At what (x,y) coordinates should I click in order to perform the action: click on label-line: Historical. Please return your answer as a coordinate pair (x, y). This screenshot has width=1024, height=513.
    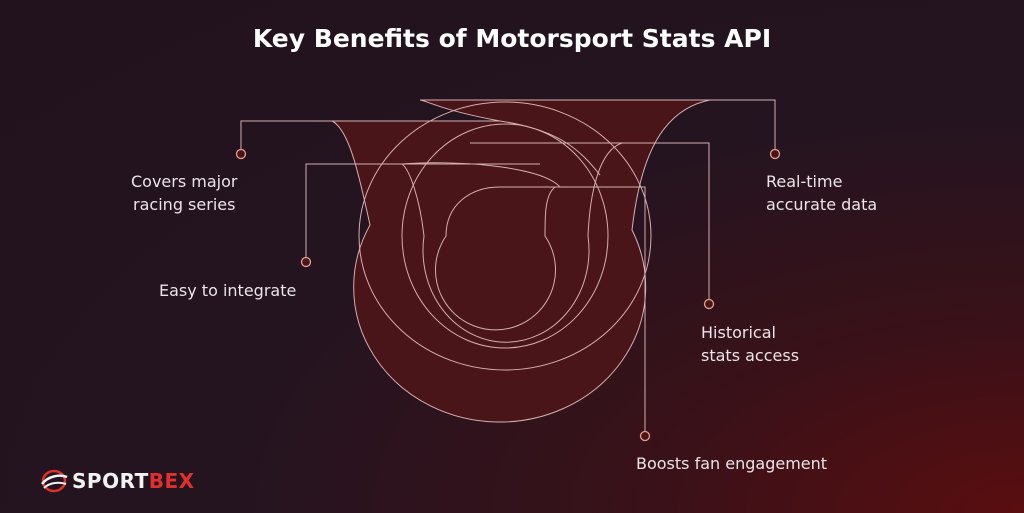
    Looking at the image, I should click on (738, 332).